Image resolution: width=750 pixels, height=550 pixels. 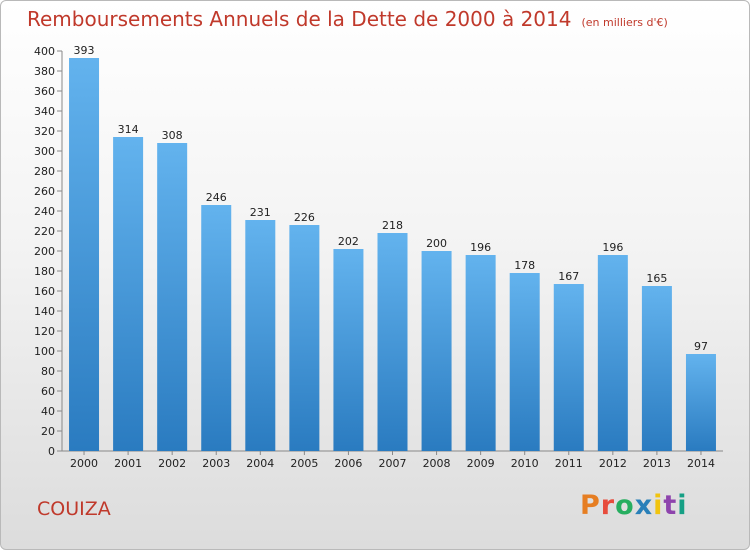 I want to click on y-tick-label: 200, so click(x=44, y=251).